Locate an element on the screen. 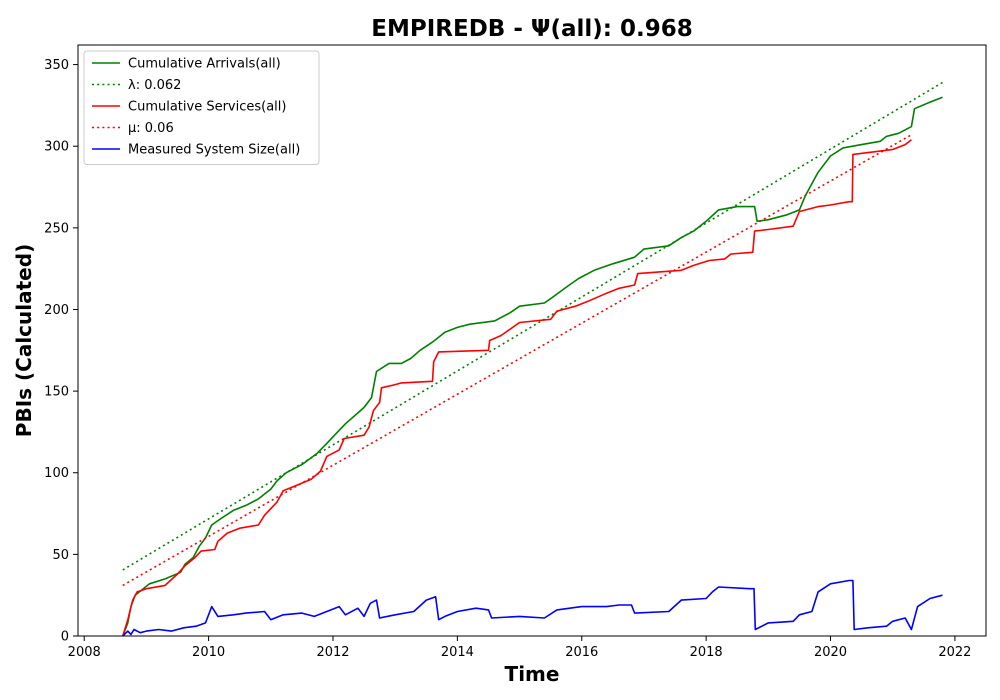  x-tick-label: 2012 is located at coordinates (332, 652).